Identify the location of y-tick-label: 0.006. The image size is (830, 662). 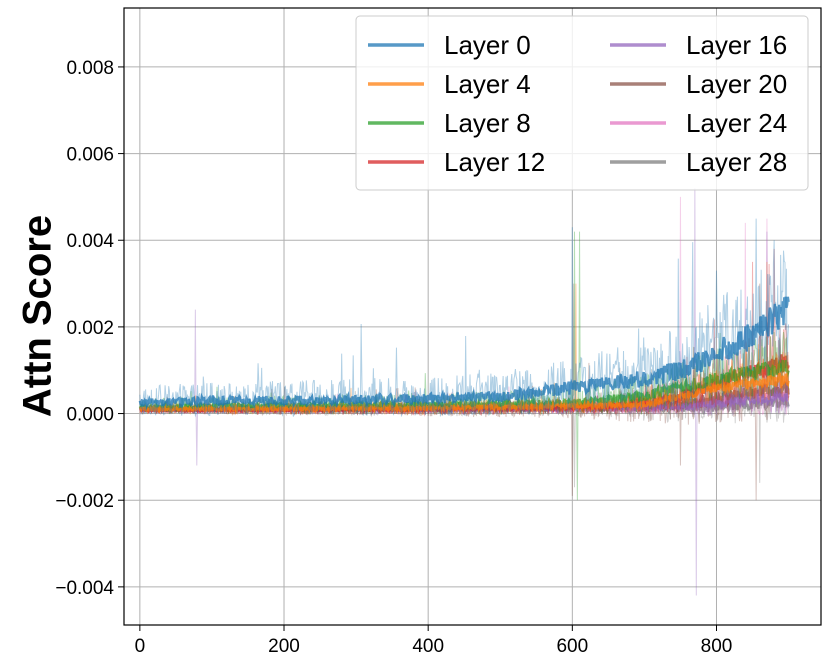
(90, 155).